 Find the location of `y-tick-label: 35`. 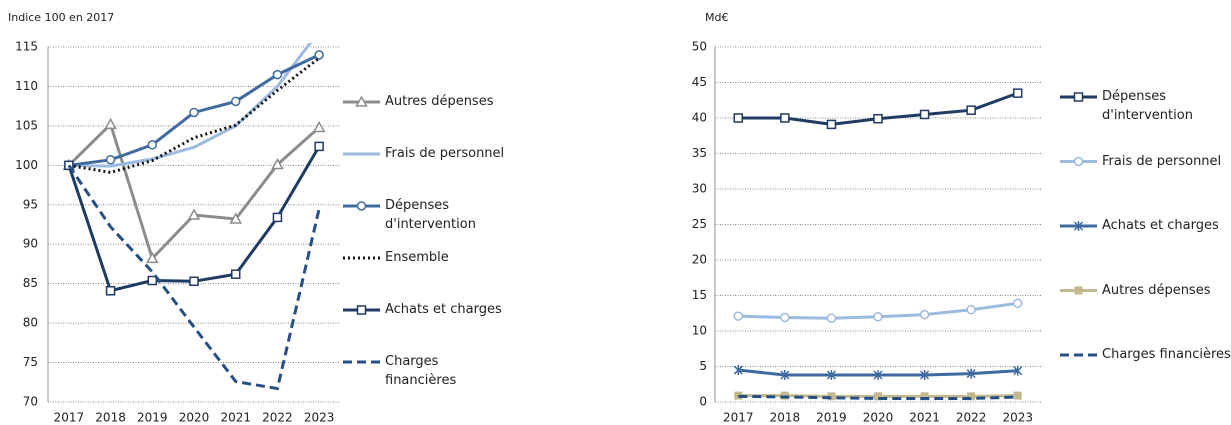

y-tick-label: 35 is located at coordinates (699, 153).